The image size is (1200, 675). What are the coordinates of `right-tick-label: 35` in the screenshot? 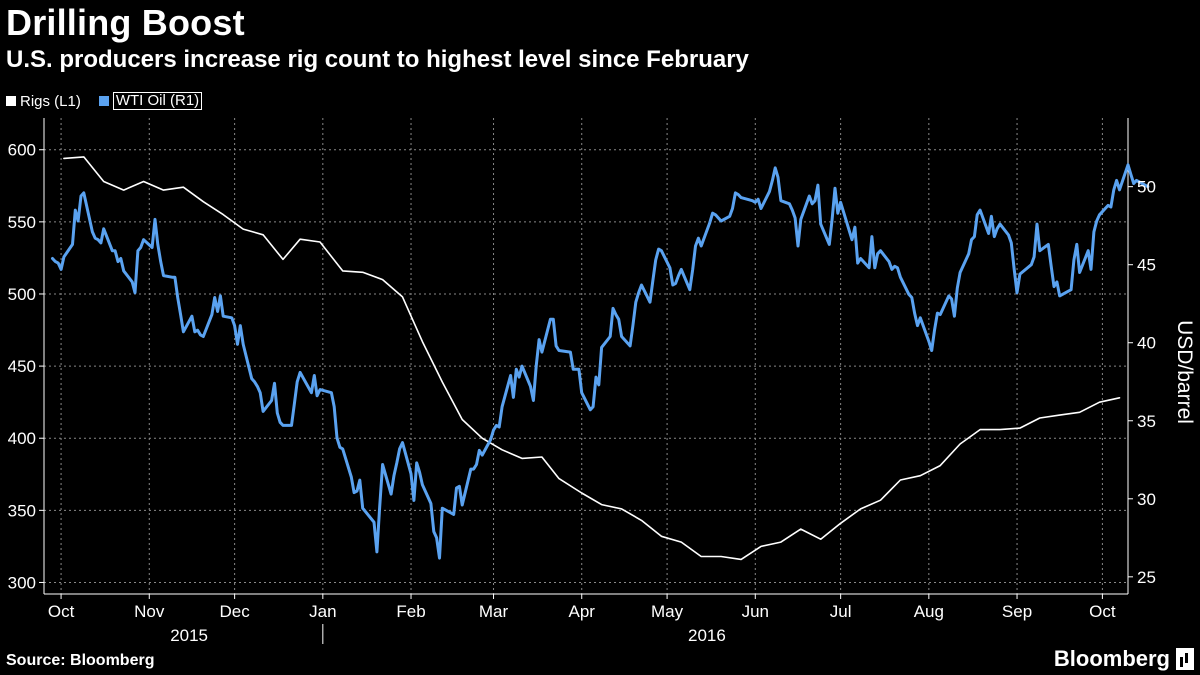 It's located at (1146, 421).